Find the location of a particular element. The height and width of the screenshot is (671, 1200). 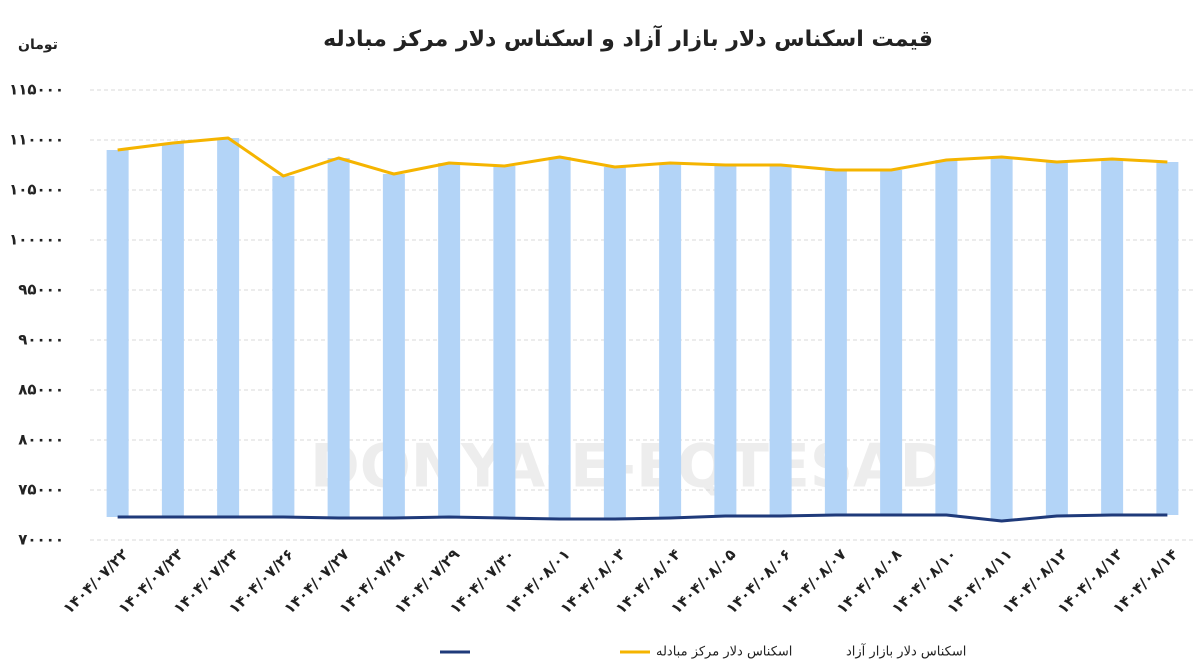

y-tick-label: ۷۵۰۰۰ is located at coordinates (41, 490).